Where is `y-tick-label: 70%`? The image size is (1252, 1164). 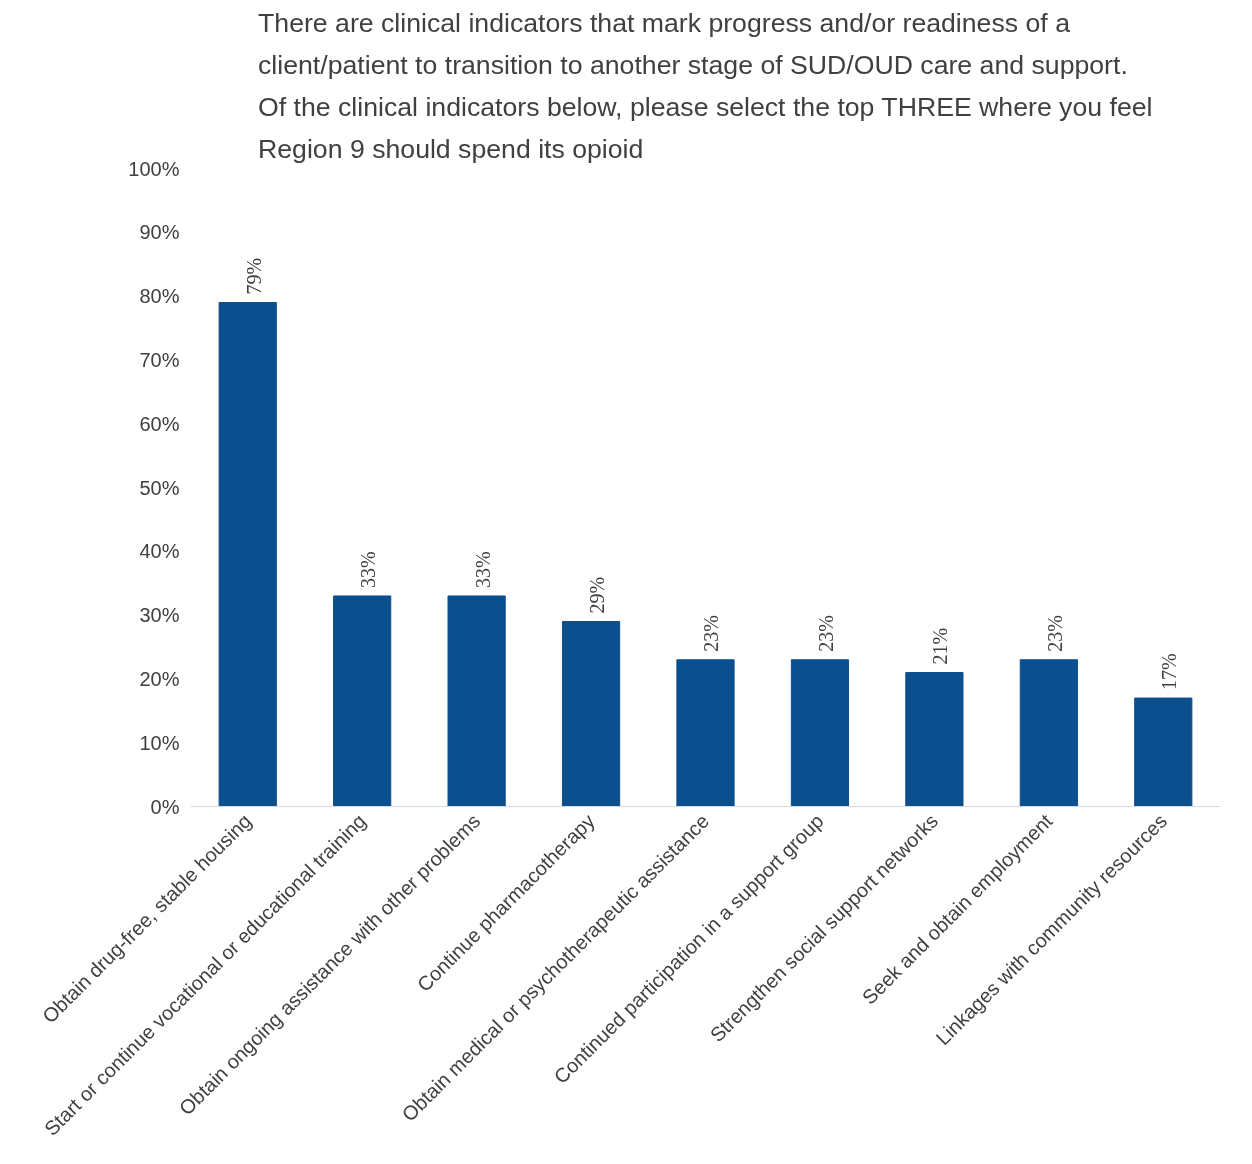
y-tick-label: 70% is located at coordinates (159, 359).